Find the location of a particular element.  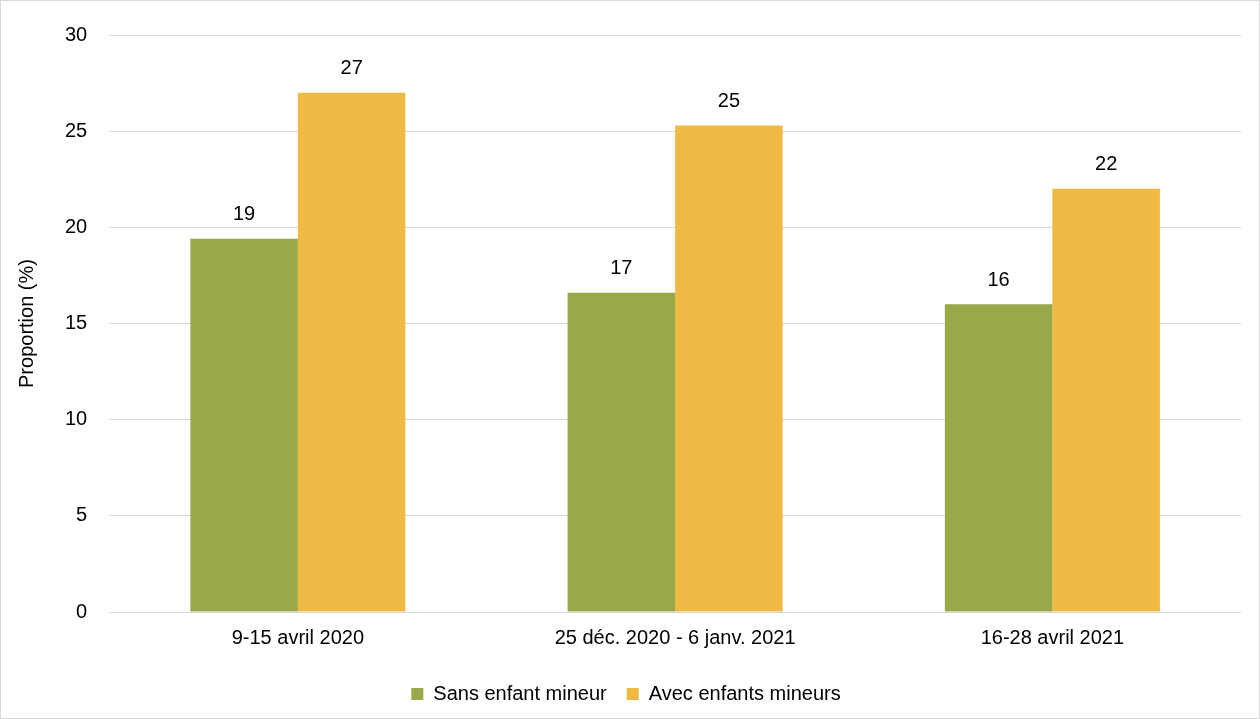

y-tick-label: 25 is located at coordinates (76, 129).